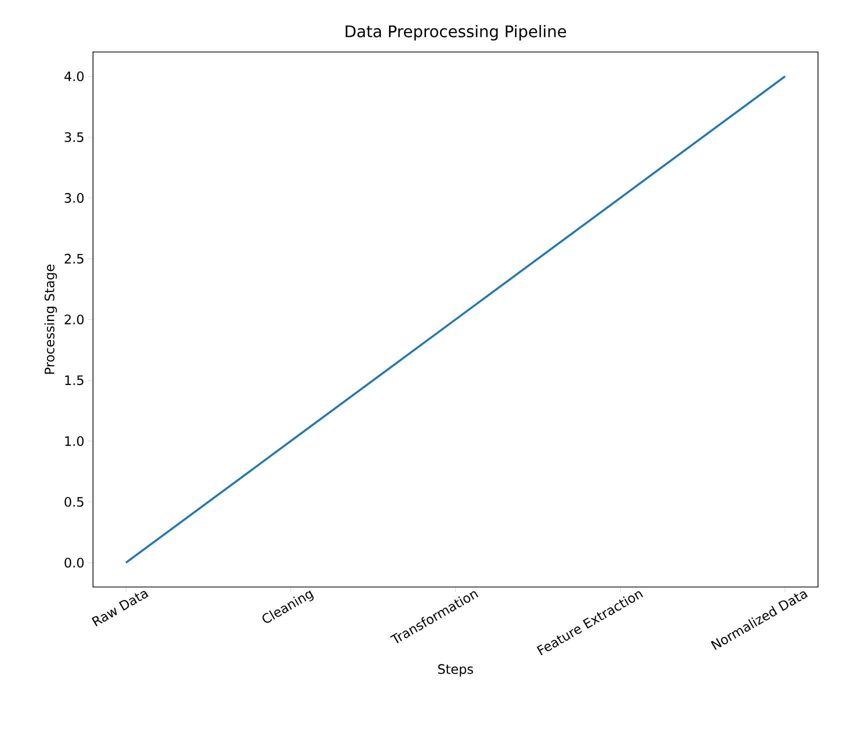 This screenshot has height=740, width=865. I want to click on chart-title: Data Preprocessing Pipeline, so click(456, 32).